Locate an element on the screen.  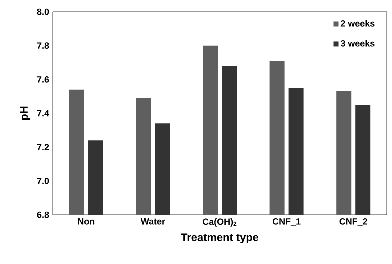
y-tick-label: 7.6 is located at coordinates (43, 79).